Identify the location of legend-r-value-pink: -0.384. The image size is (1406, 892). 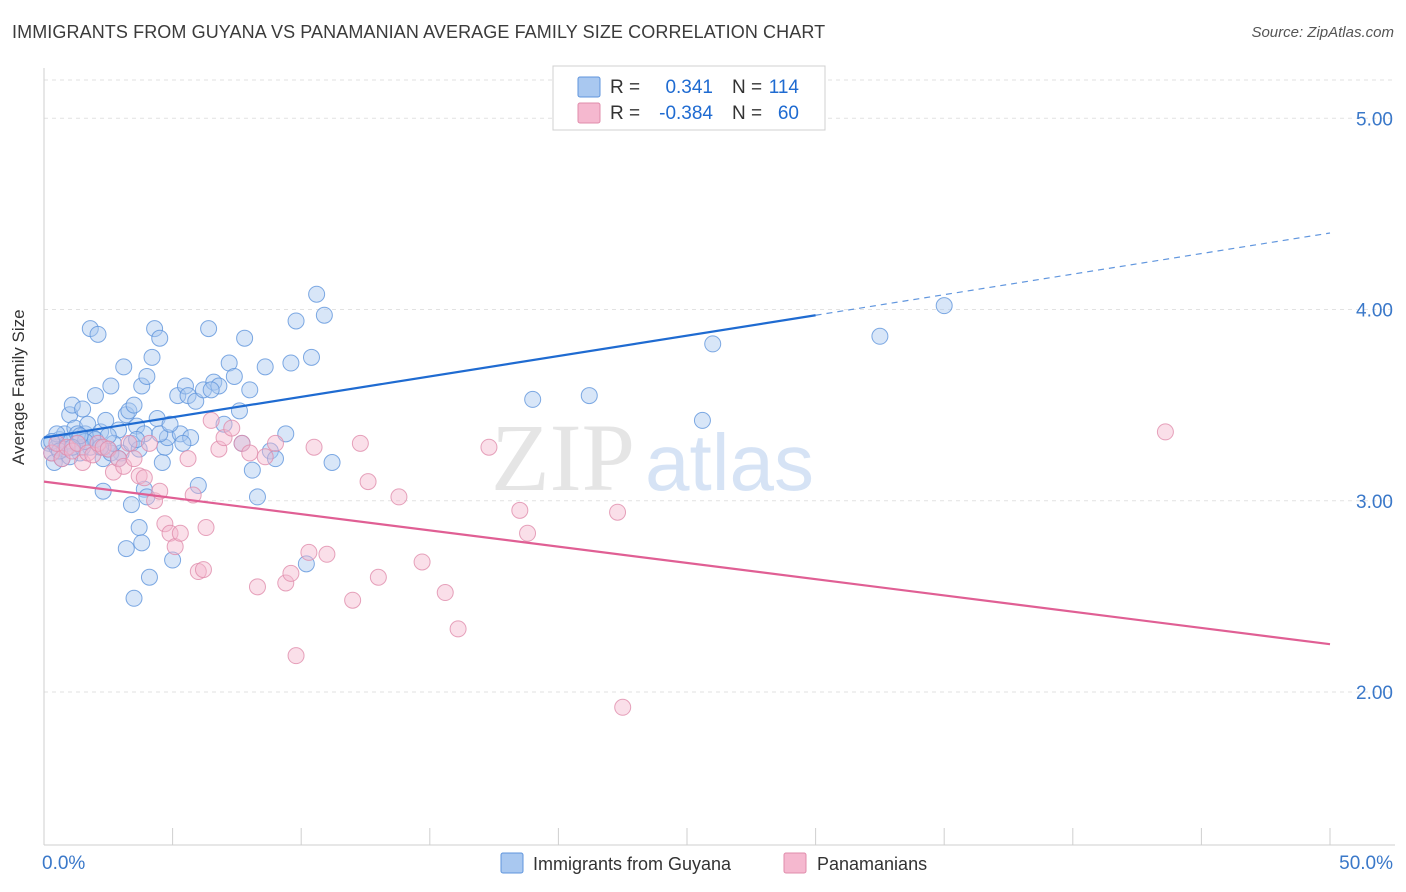
(686, 113).